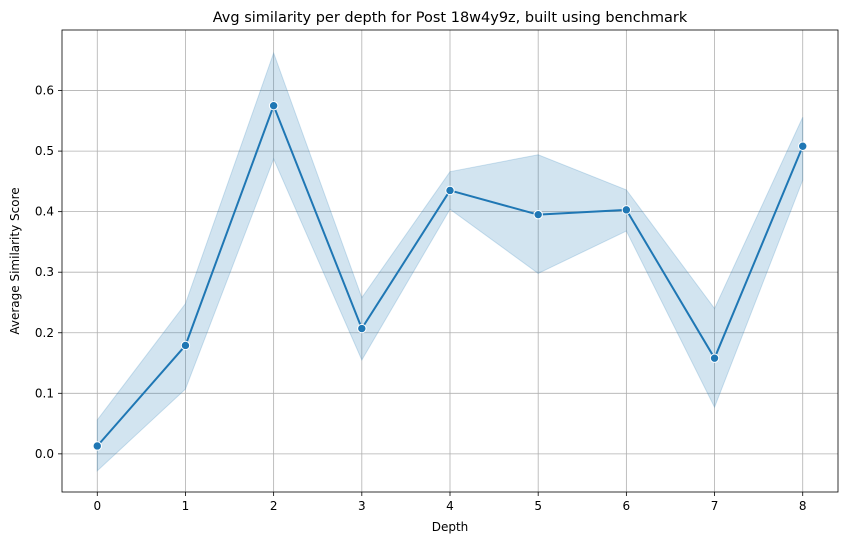 This screenshot has height=545, width=846. I want to click on y-tick-label: 0.0, so click(44, 454).